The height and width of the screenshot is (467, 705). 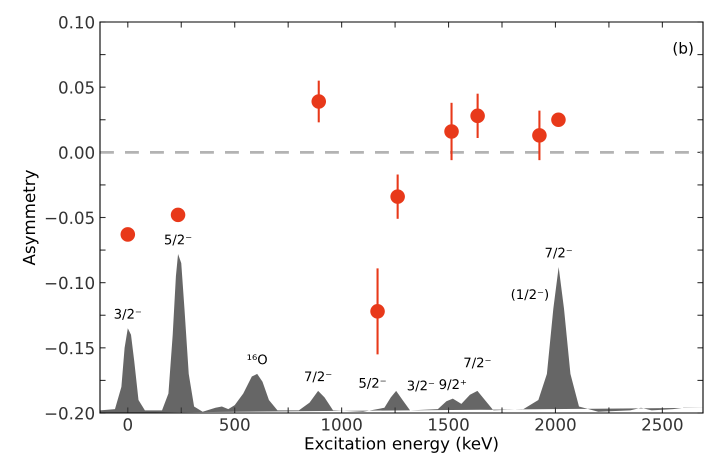 I want to click on x-tick-label: 1500, so click(x=449, y=424).